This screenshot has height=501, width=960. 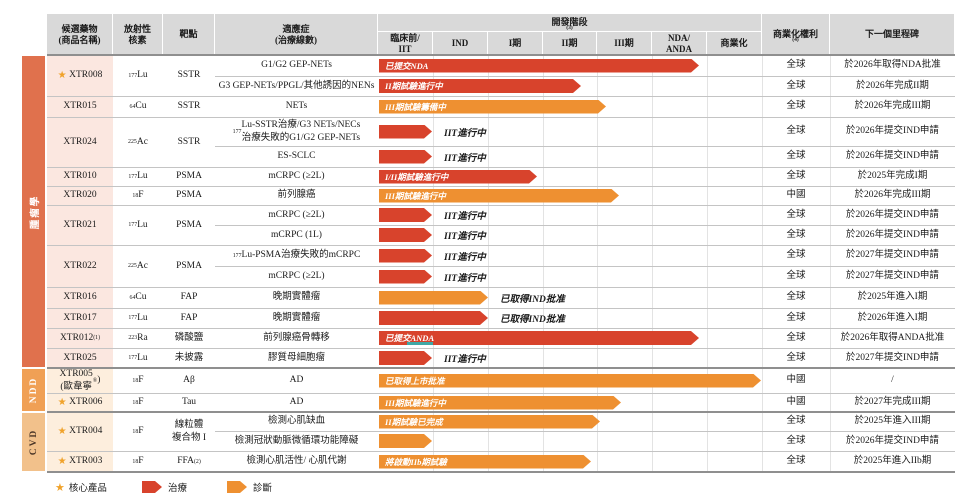 I want to click on product-target: Tau, so click(x=189, y=402).